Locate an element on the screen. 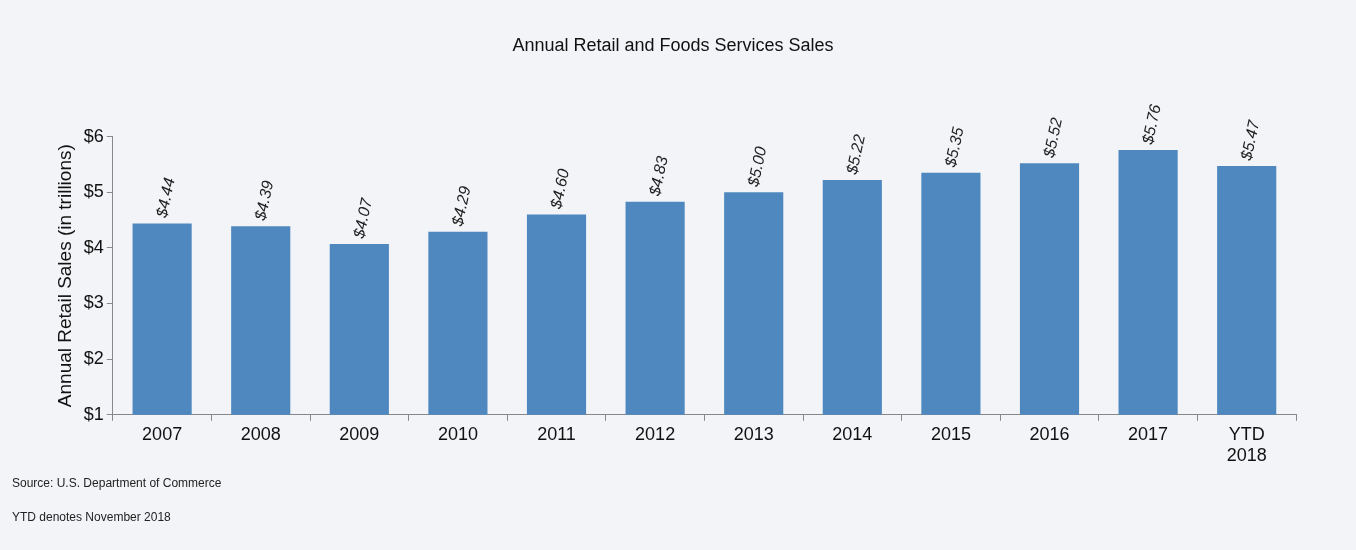  x-tick-label: YTD 2018 is located at coordinates (1246, 444).